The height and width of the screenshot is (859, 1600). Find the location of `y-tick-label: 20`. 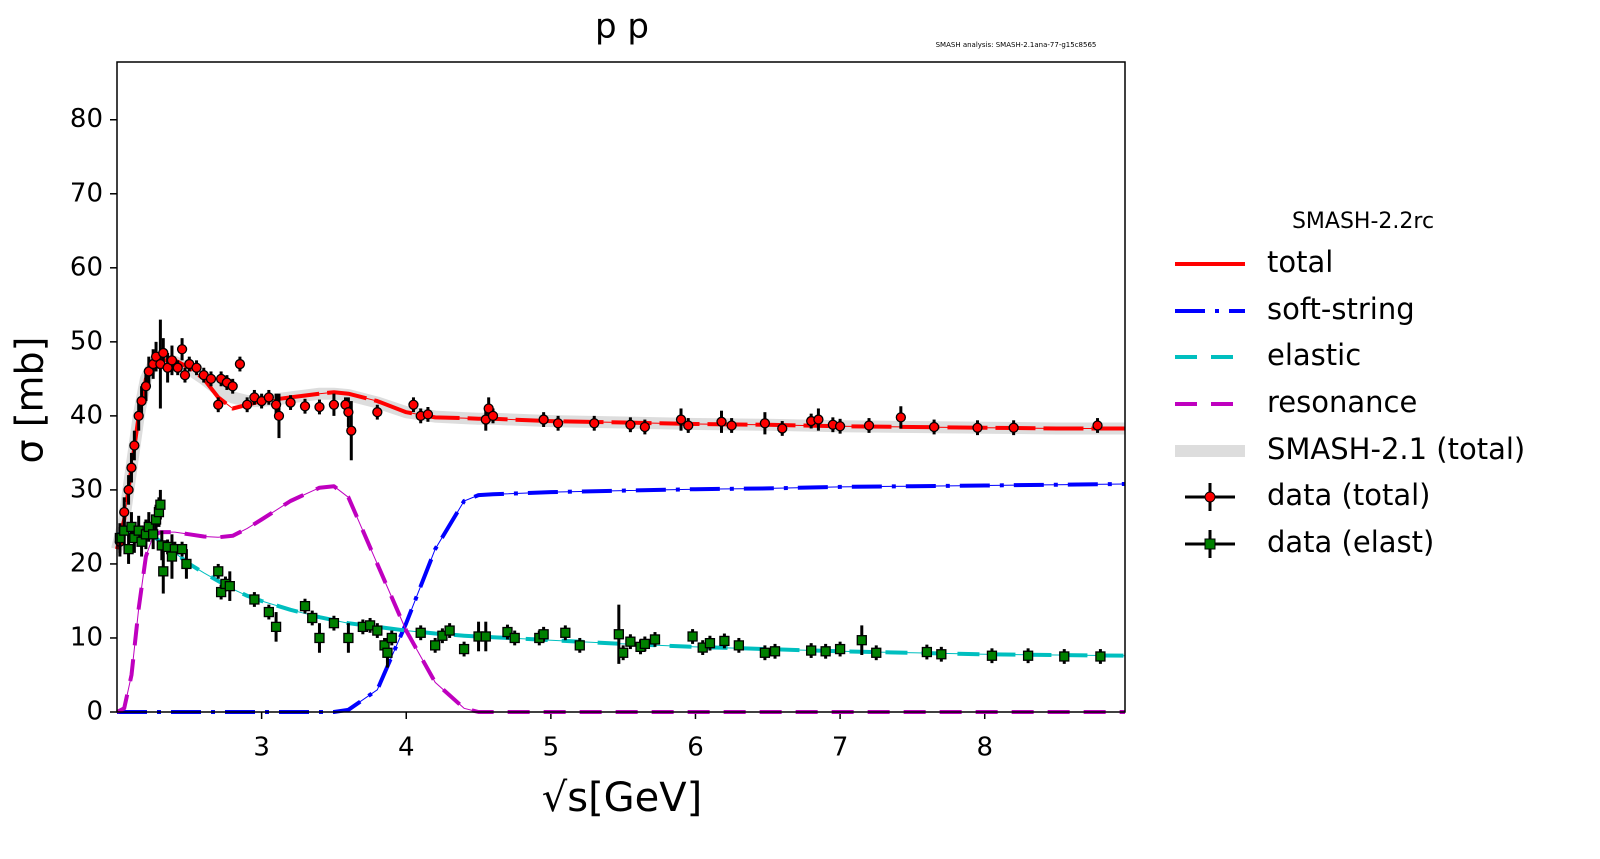

y-tick-label: 20 is located at coordinates (86, 563).